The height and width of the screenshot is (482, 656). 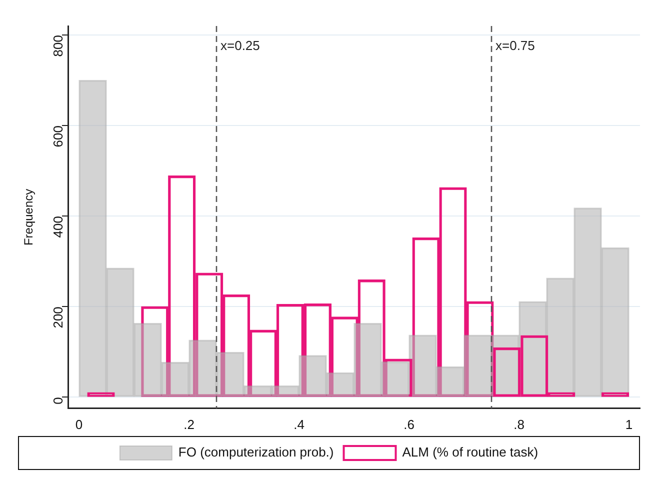 What do you see at coordinates (58, 400) in the screenshot?
I see `y-tick-label: 0` at bounding box center [58, 400].